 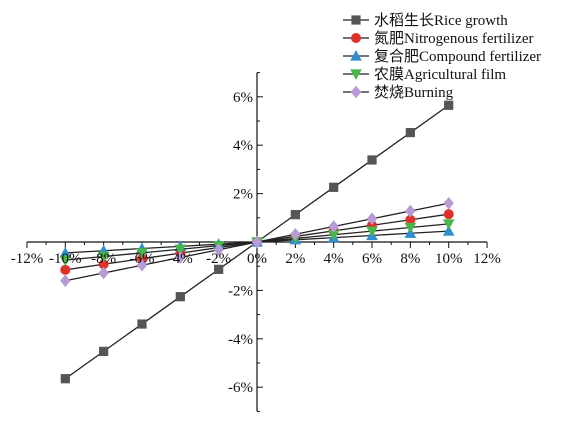 What do you see at coordinates (372, 259) in the screenshot?
I see `x-tick-label: 6%` at bounding box center [372, 259].